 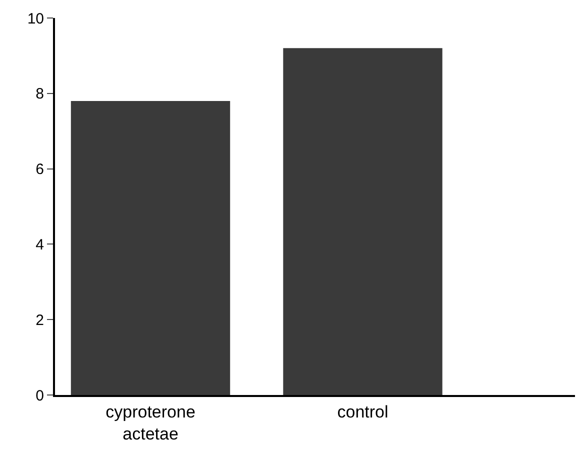 What do you see at coordinates (362, 412) in the screenshot?
I see `x-tick-label: control` at bounding box center [362, 412].